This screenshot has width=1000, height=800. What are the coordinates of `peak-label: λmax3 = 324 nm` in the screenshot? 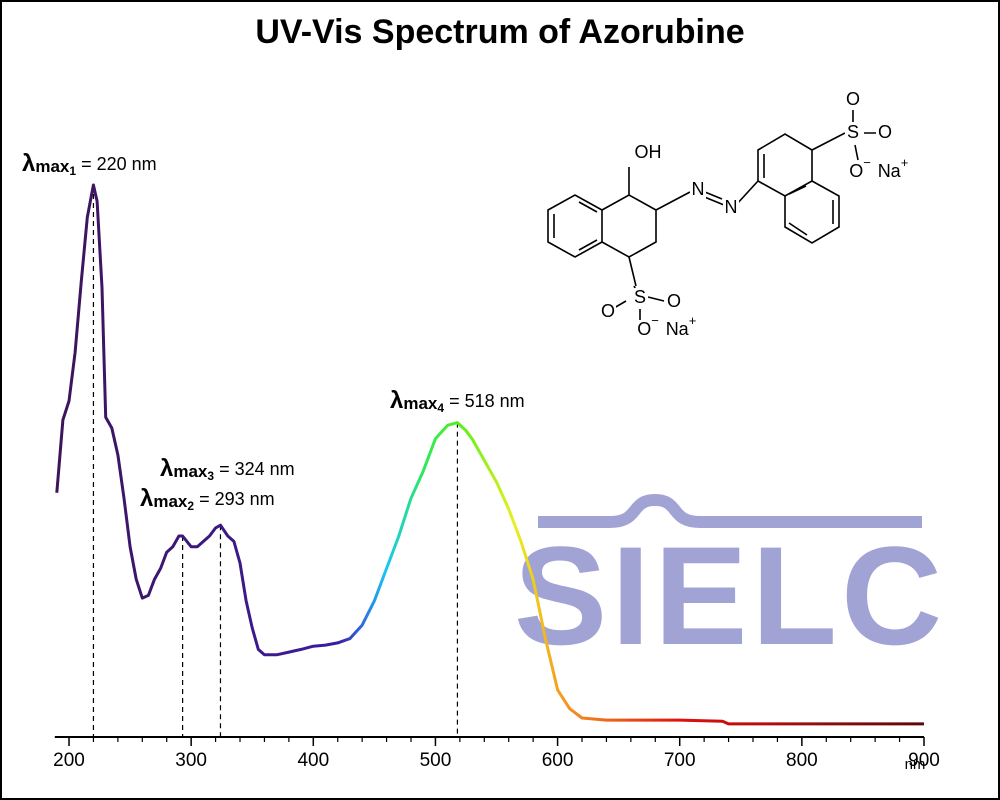 It's located at (227, 469).